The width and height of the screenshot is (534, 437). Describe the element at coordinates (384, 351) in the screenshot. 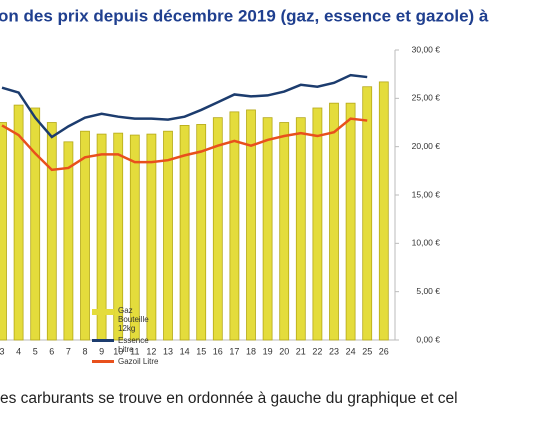

I see `x-tick-label: 26` at that location.